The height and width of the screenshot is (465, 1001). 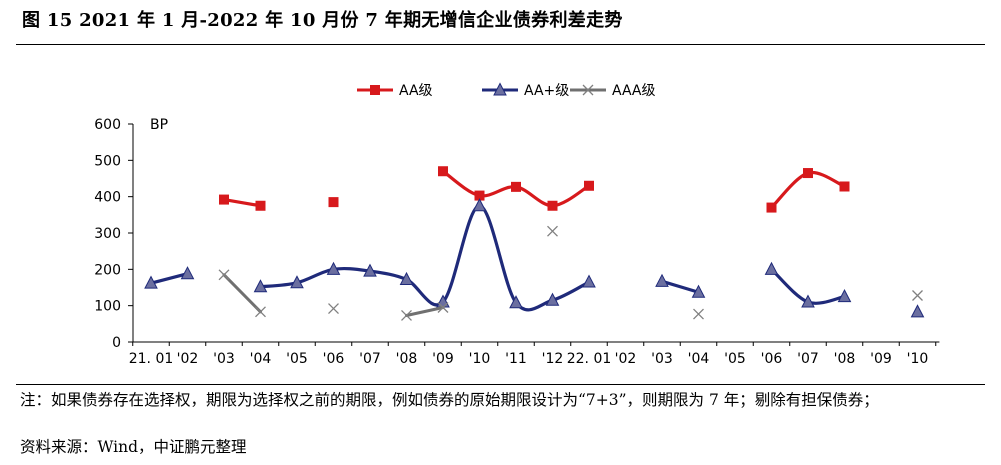 I want to click on x-tick-label: '12, so click(x=553, y=359).